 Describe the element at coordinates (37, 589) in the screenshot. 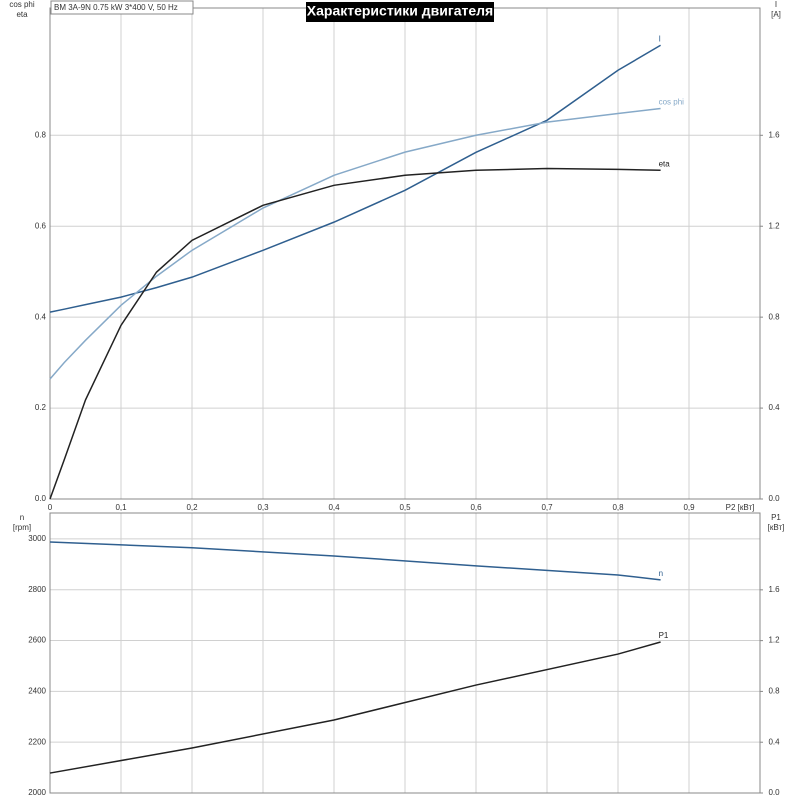

I see `y-tick-label: 2800` at that location.